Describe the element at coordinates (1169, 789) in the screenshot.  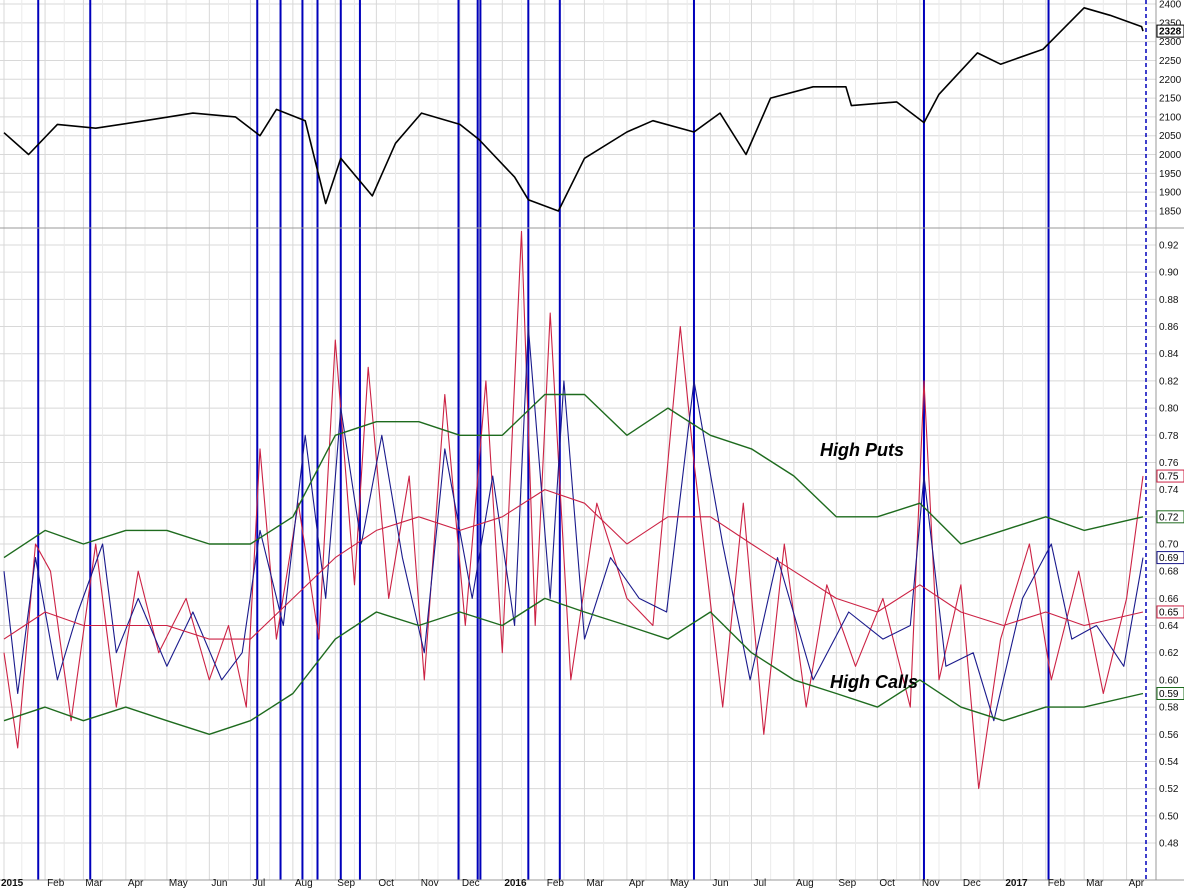
I see `y-tick-label: 0.52` at that location.